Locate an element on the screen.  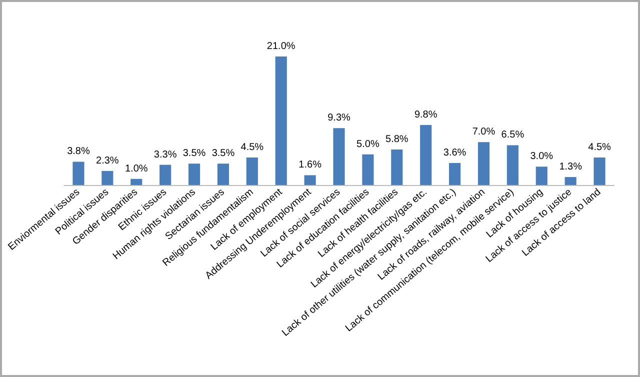
data-label: 5.8% is located at coordinates (396, 140).